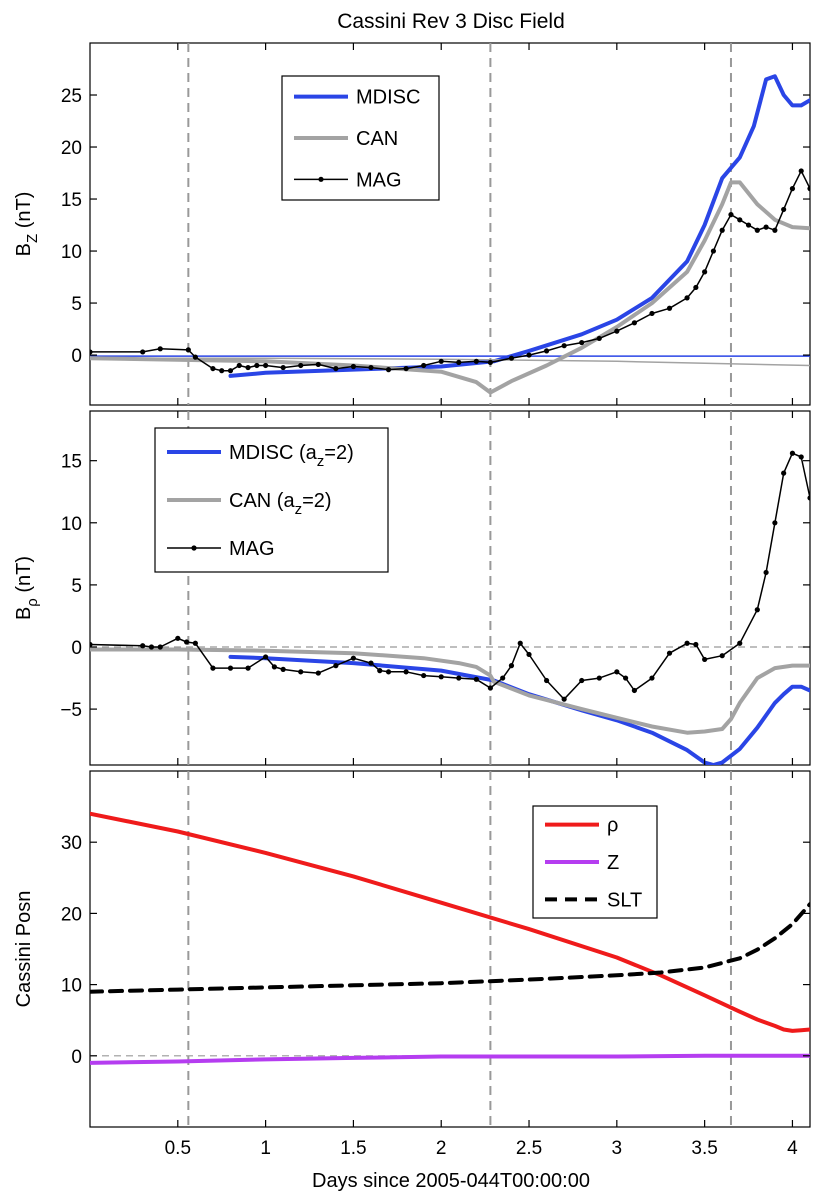 Image resolution: width=822 pixels, height=1193 pixels. What do you see at coordinates (529, 1148) in the screenshot?
I see `x-tick-label: 2.5` at bounding box center [529, 1148].